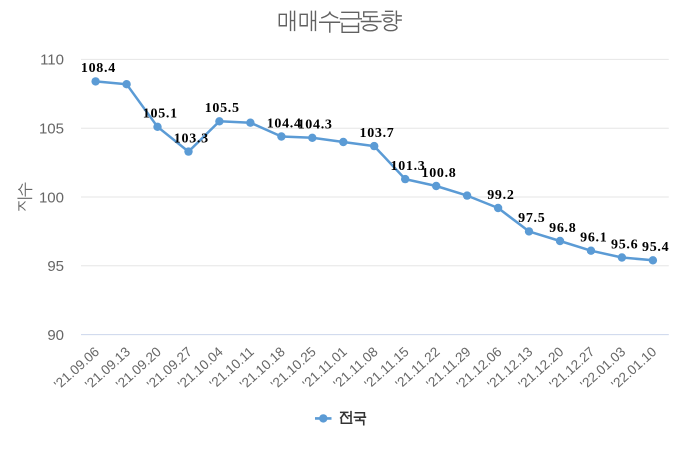  Describe the element at coordinates (222, 108) in the screenshot. I see `svg-text: 105.5` at that location.